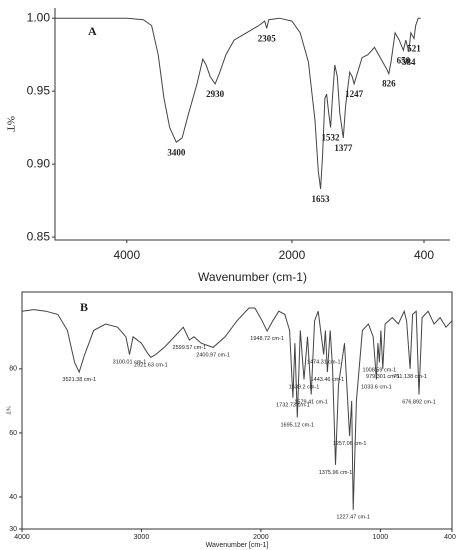 The width and height of the screenshot is (459, 550). Describe the element at coordinates (39, 17) in the screenshot. I see `y-tick-label: 1.00` at that location.